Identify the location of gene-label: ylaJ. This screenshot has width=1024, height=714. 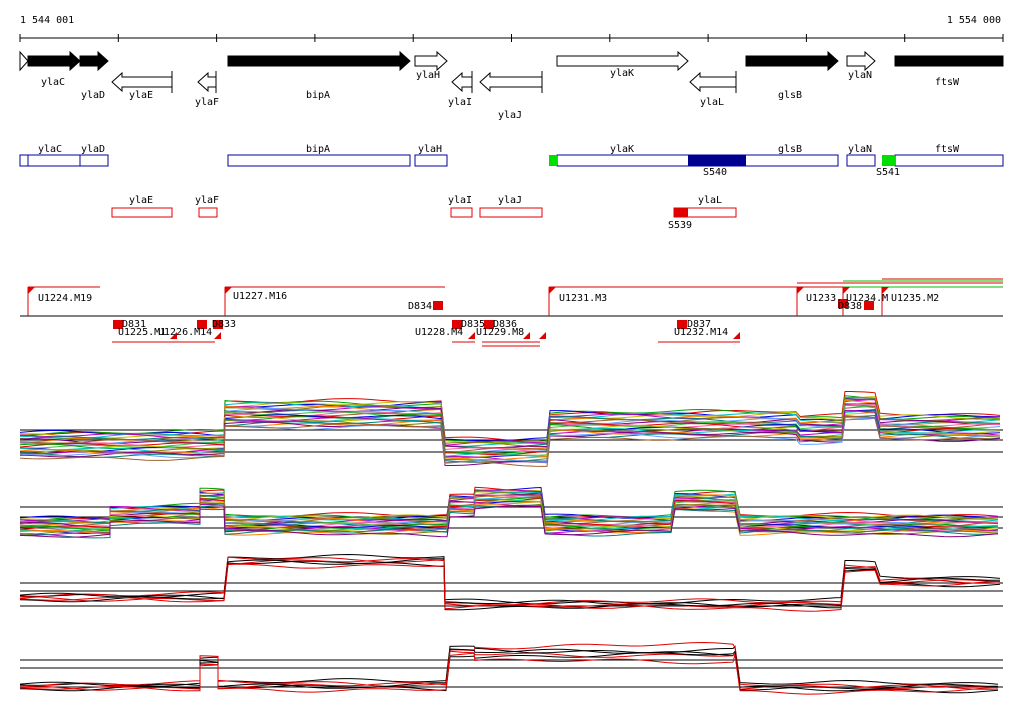
(510, 115).